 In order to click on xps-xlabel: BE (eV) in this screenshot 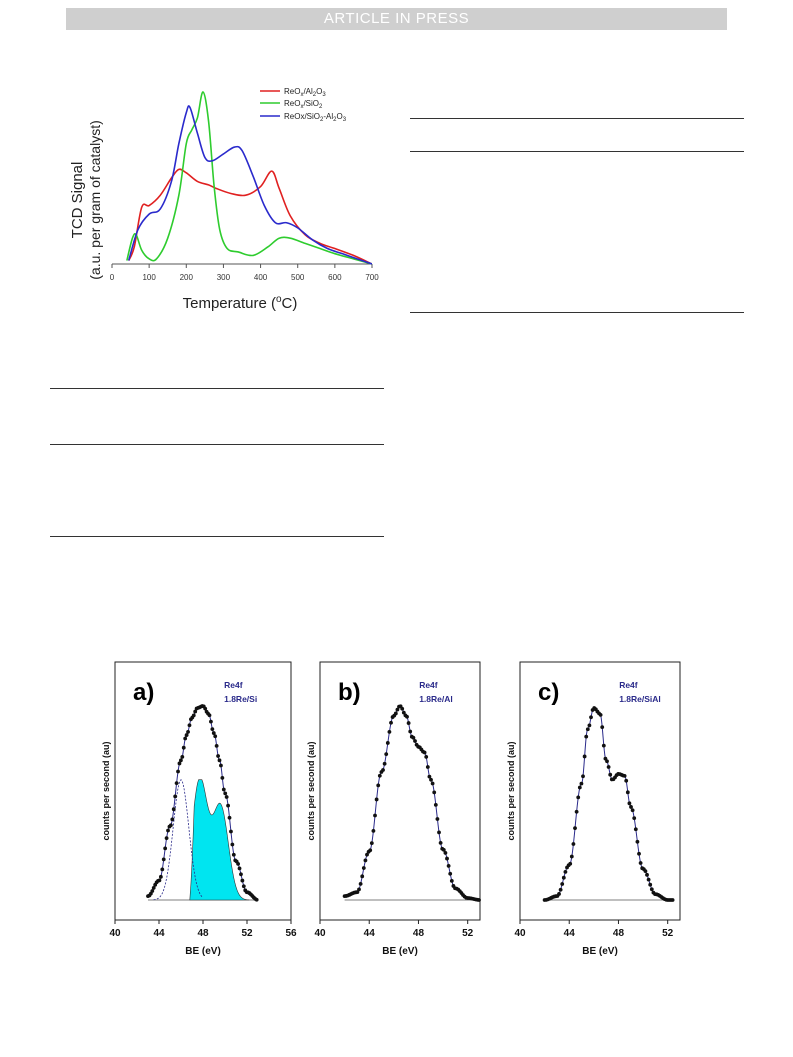, I will do `click(203, 951)`.